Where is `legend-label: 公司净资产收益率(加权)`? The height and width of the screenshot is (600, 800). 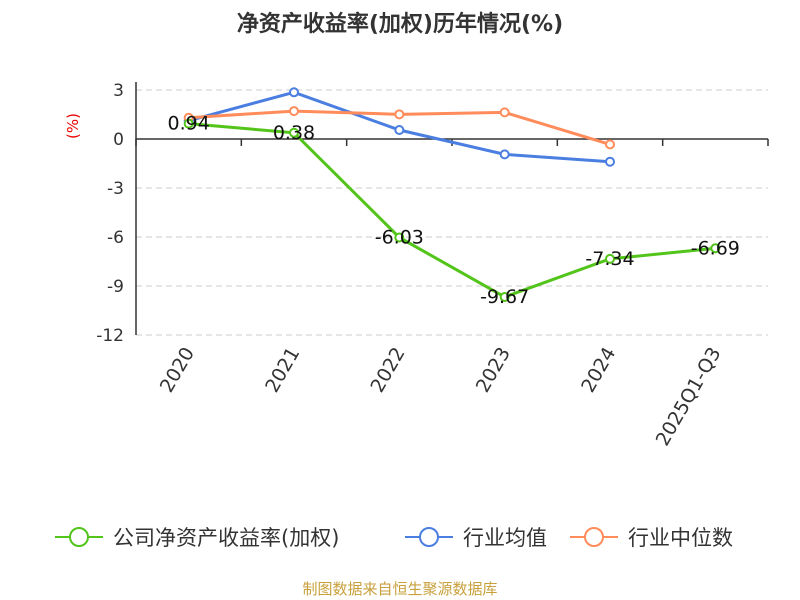 legend-label: 公司净资产收益率(加权) is located at coordinates (226, 538).